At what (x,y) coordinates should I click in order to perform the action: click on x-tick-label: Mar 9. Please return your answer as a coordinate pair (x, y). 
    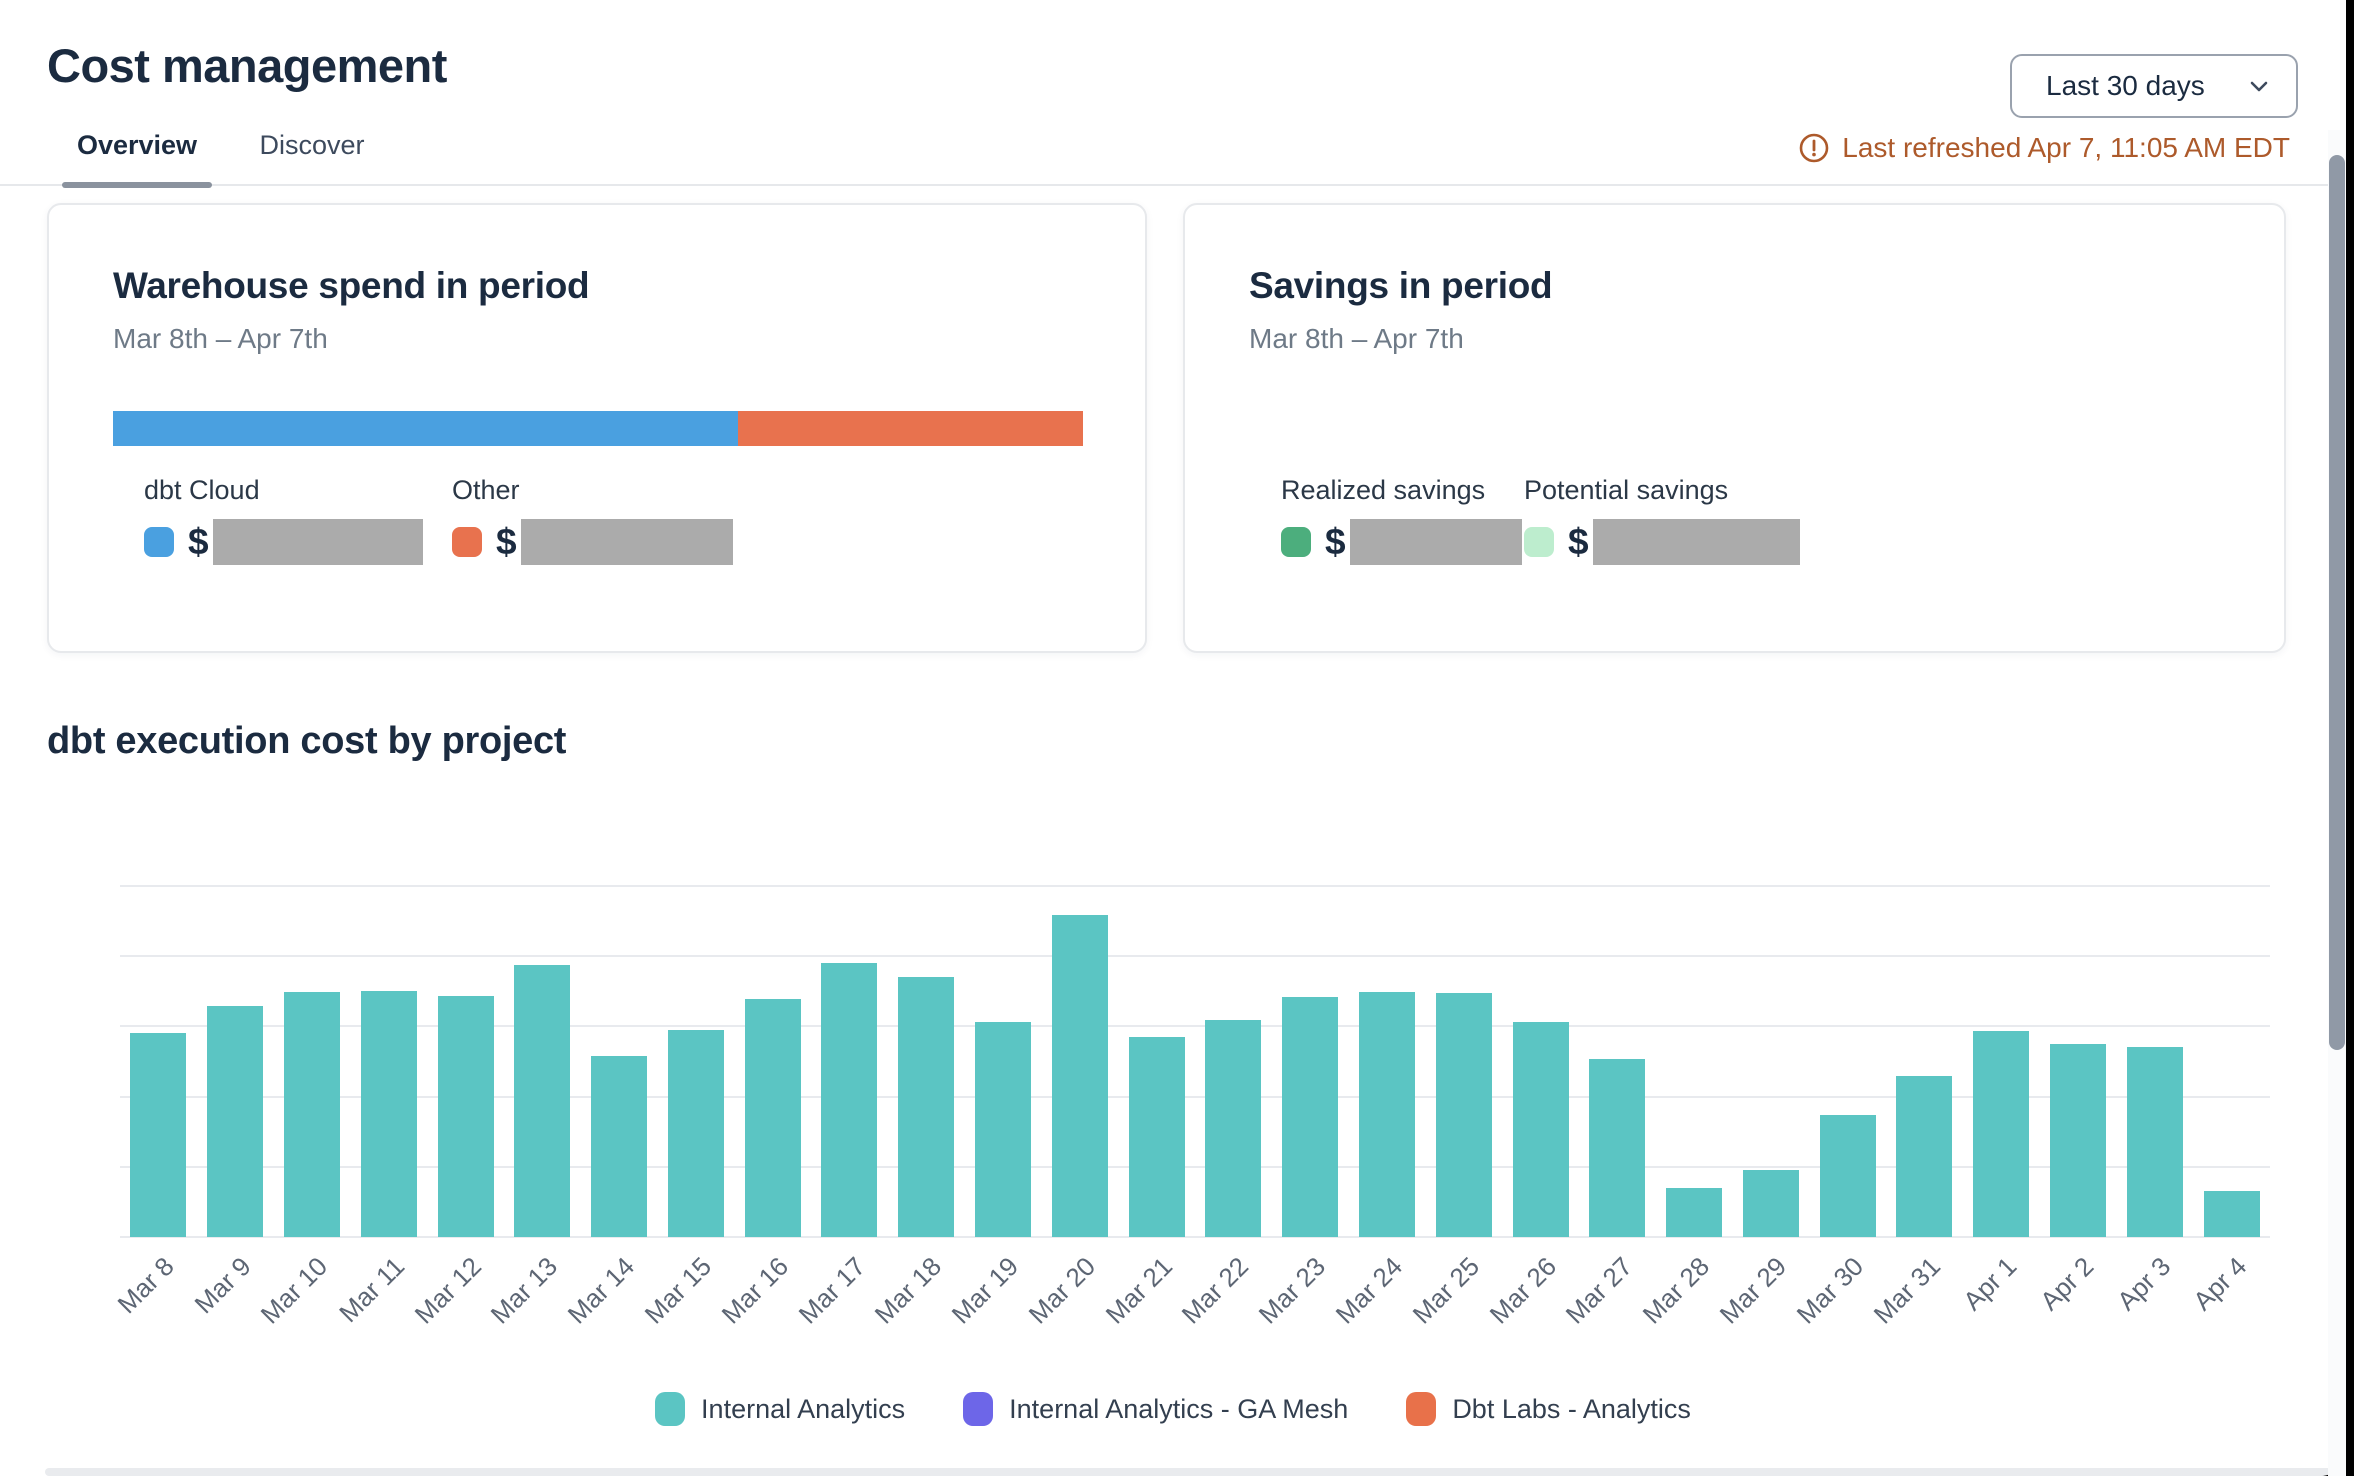
    Looking at the image, I should click on (222, 1285).